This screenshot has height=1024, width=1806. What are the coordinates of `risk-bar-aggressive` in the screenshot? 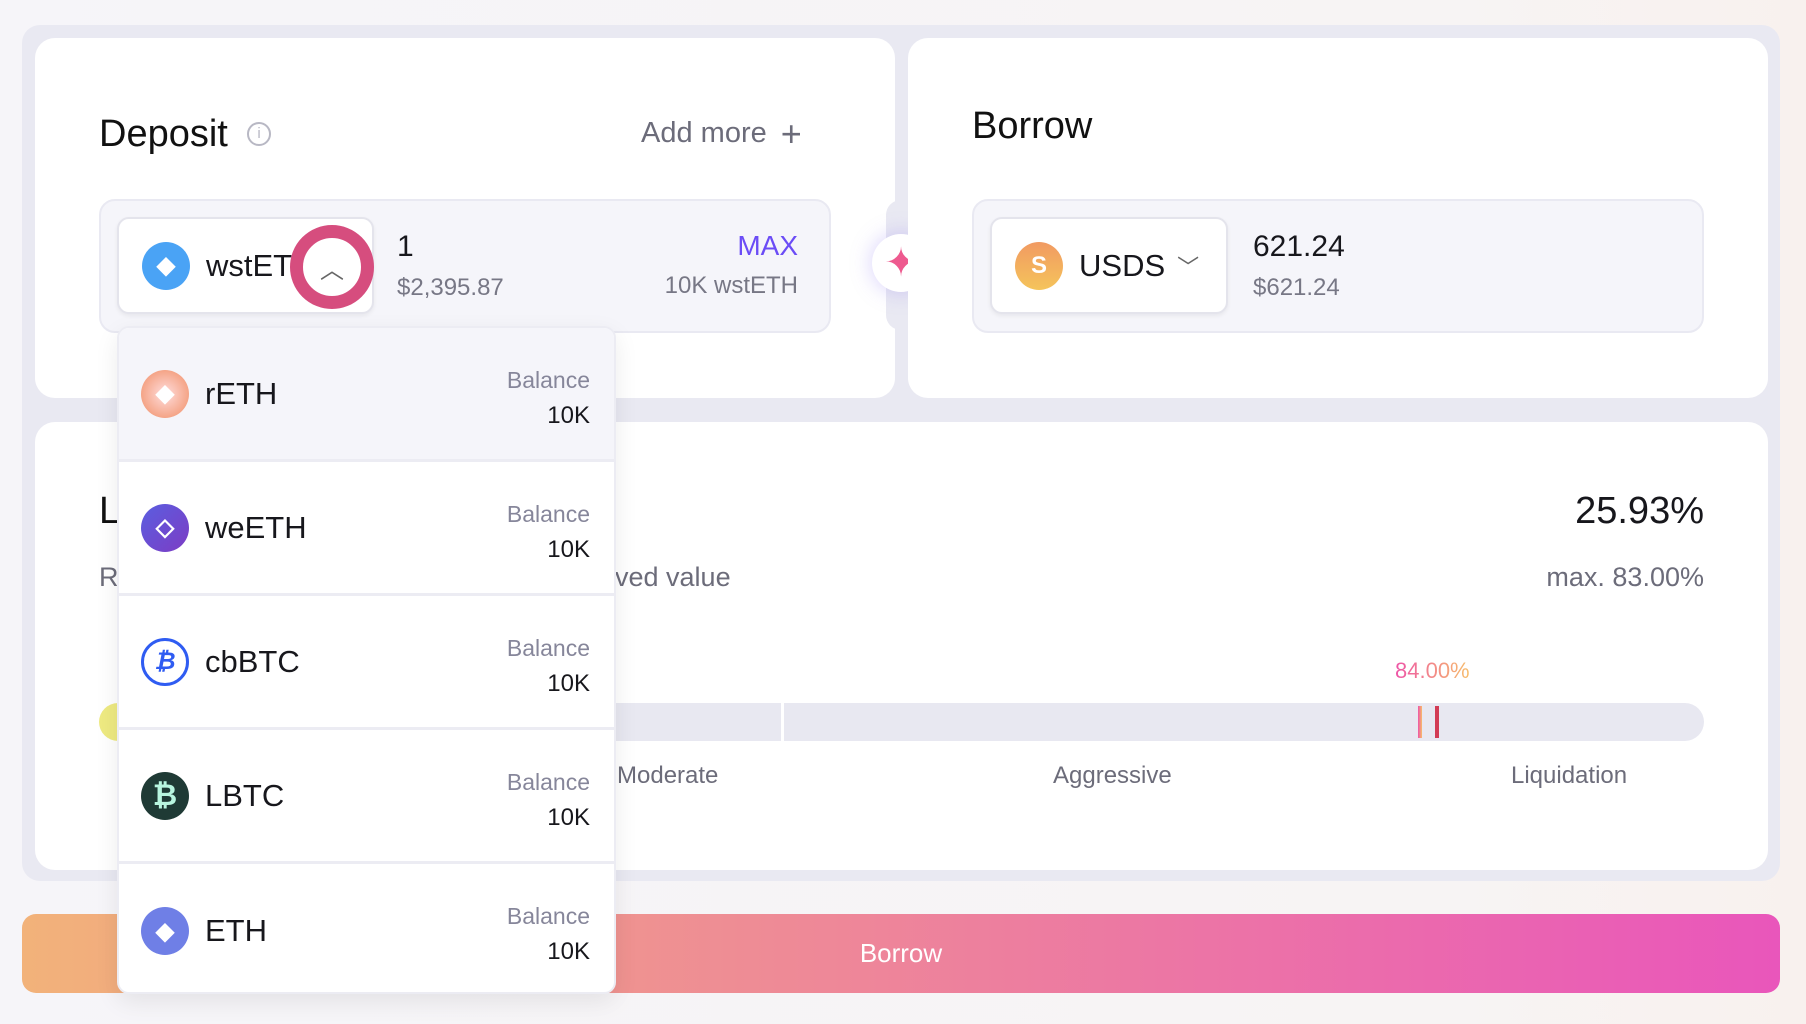 It's located at (1244, 722).